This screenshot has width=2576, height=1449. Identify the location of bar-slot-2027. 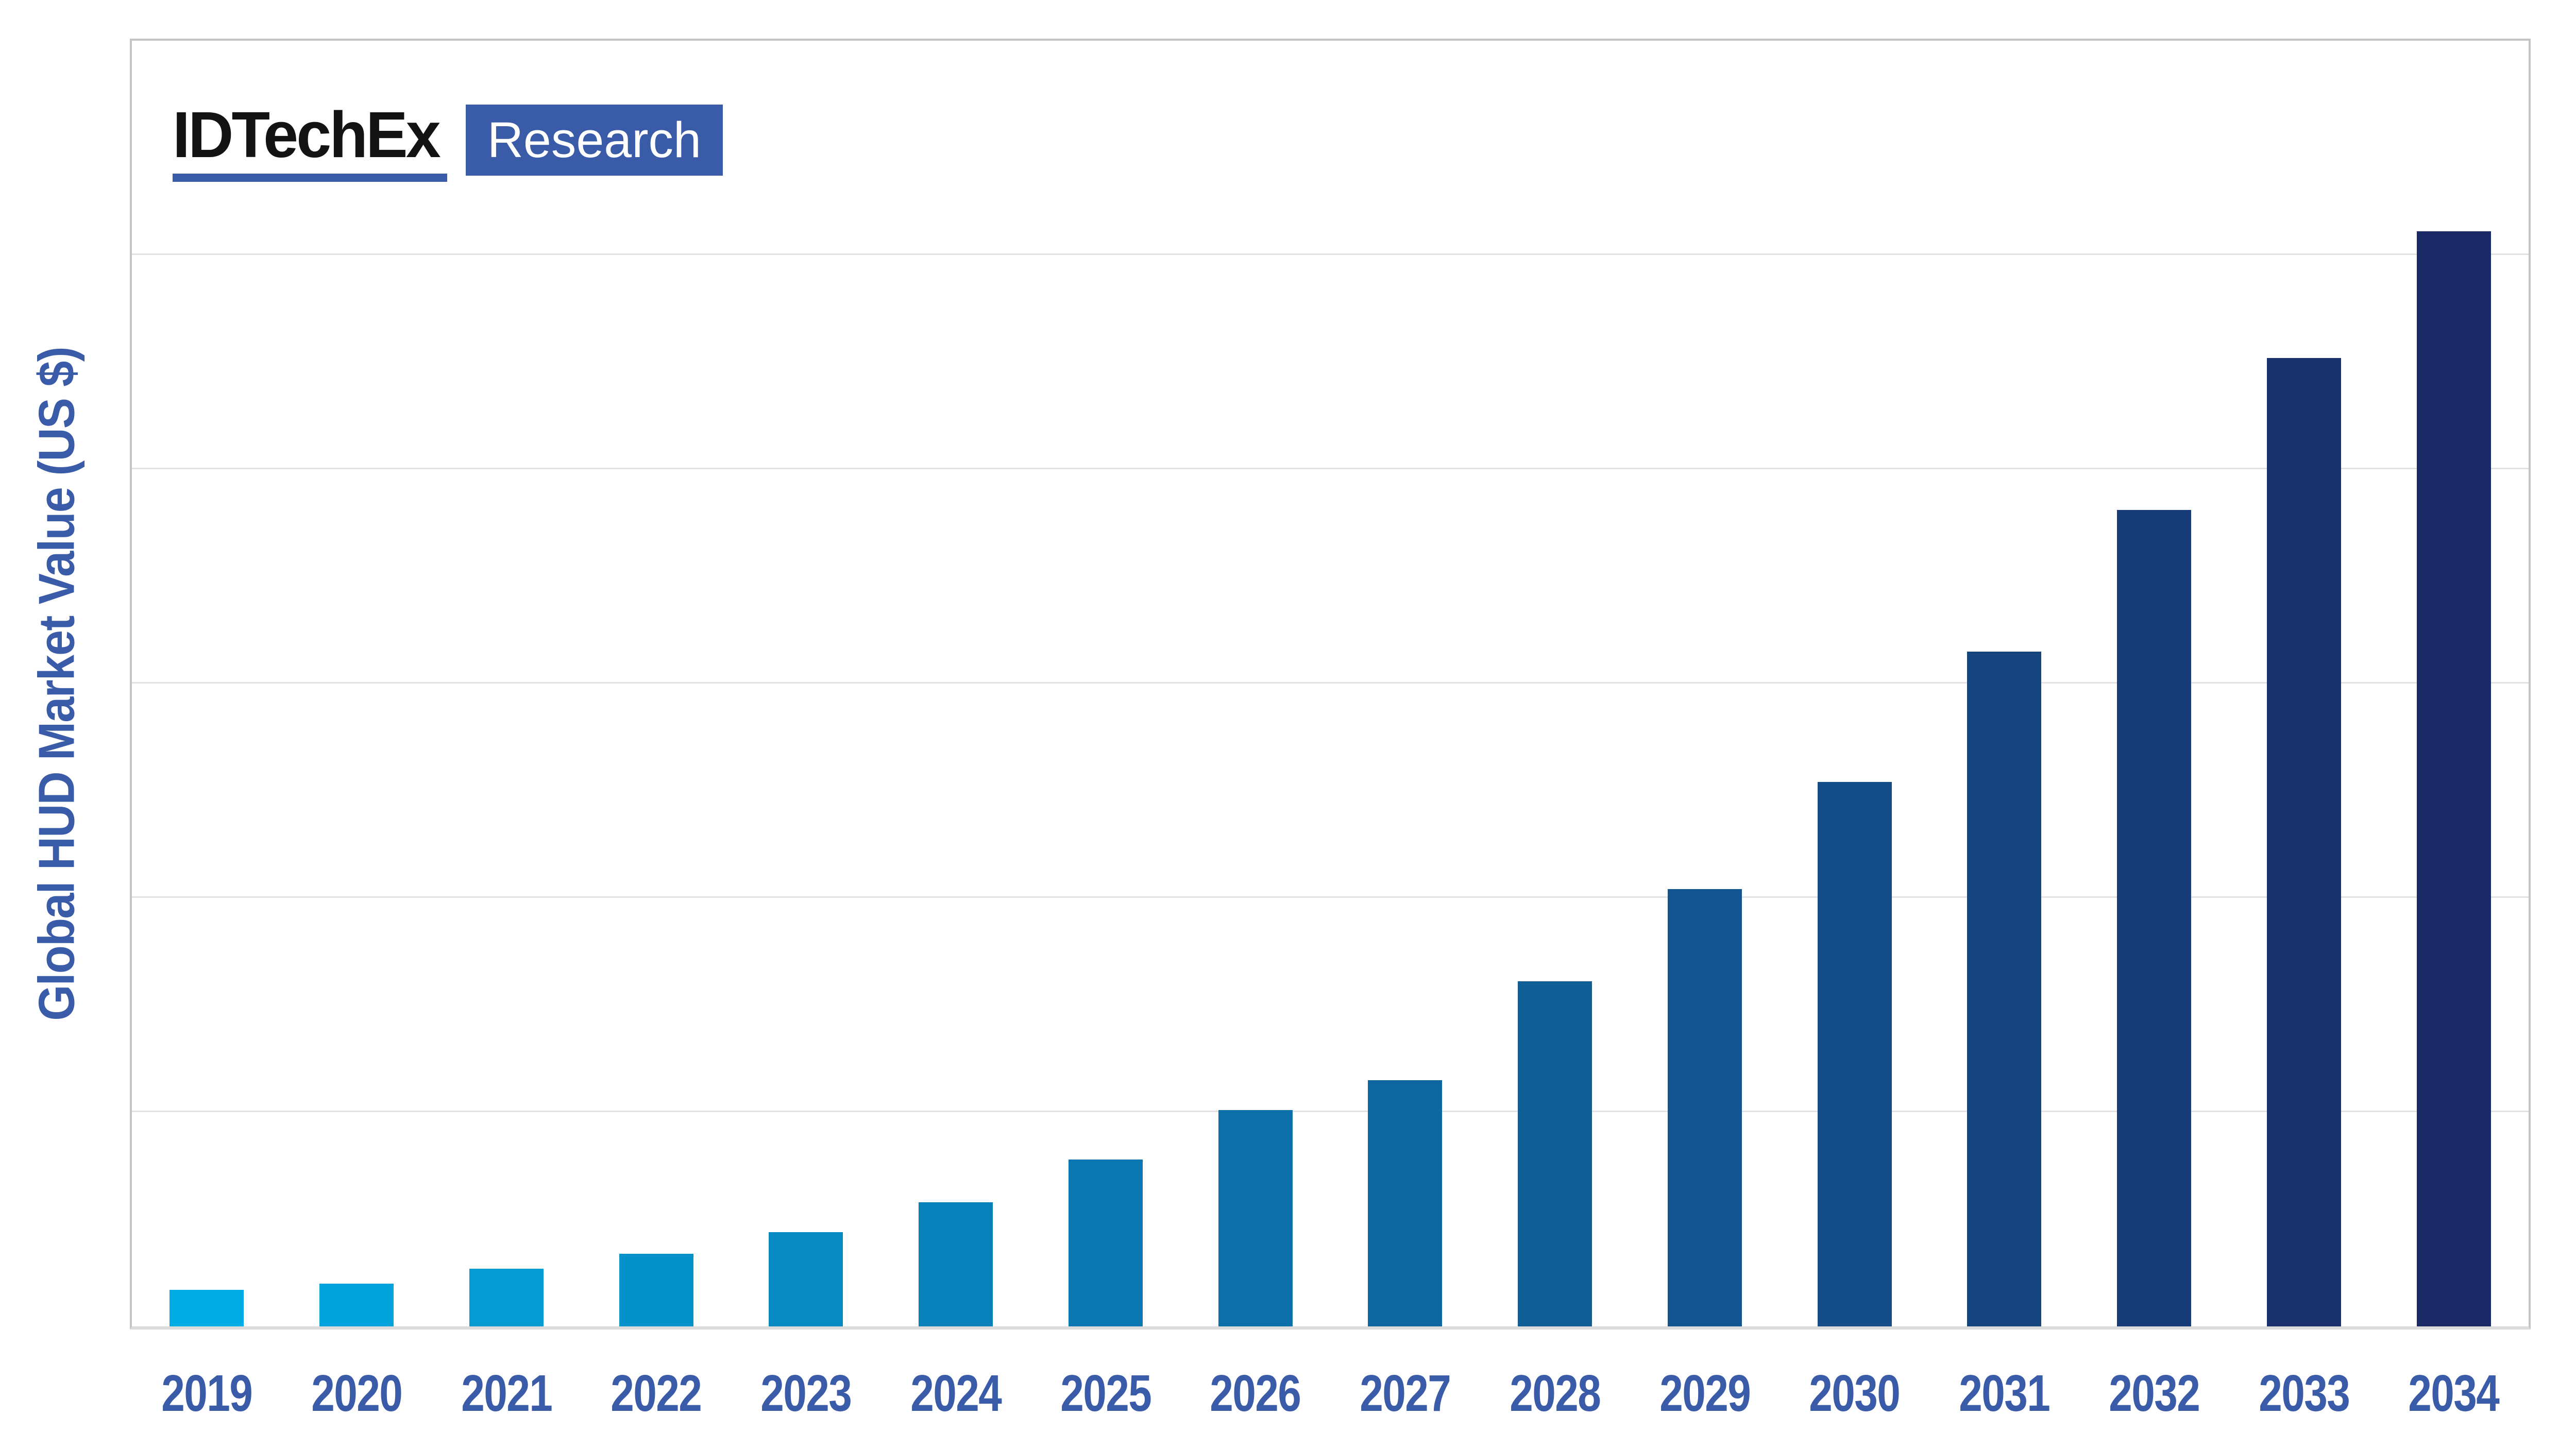
(1405, 683).